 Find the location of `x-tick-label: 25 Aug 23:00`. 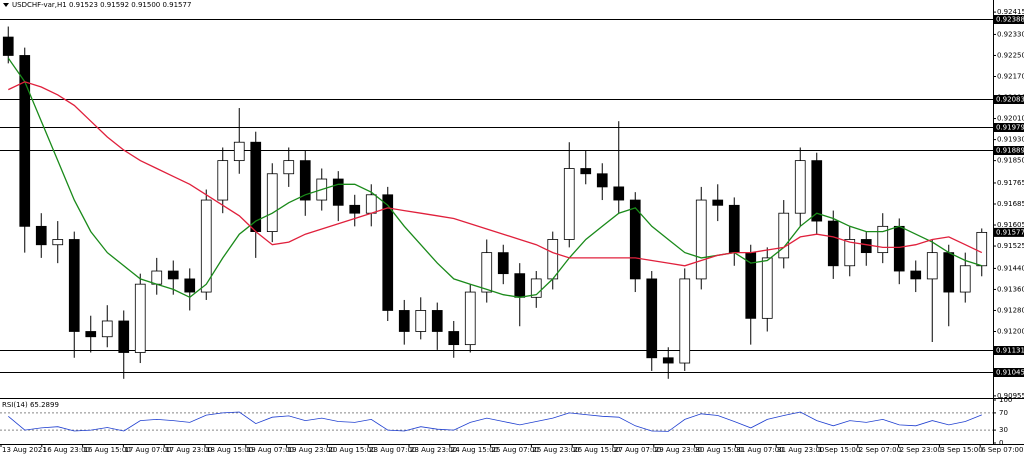

x-tick-label: 25 Aug 23:00 is located at coordinates (555, 450).